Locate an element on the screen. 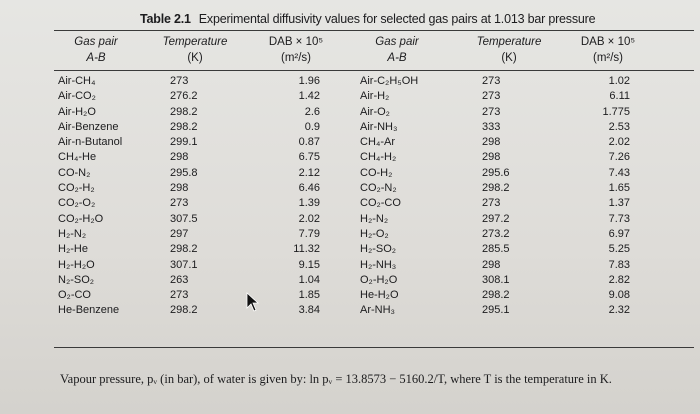 The width and height of the screenshot is (700, 414). cell-gas-pair: Air-C₂H₅OH is located at coordinates (389, 81).